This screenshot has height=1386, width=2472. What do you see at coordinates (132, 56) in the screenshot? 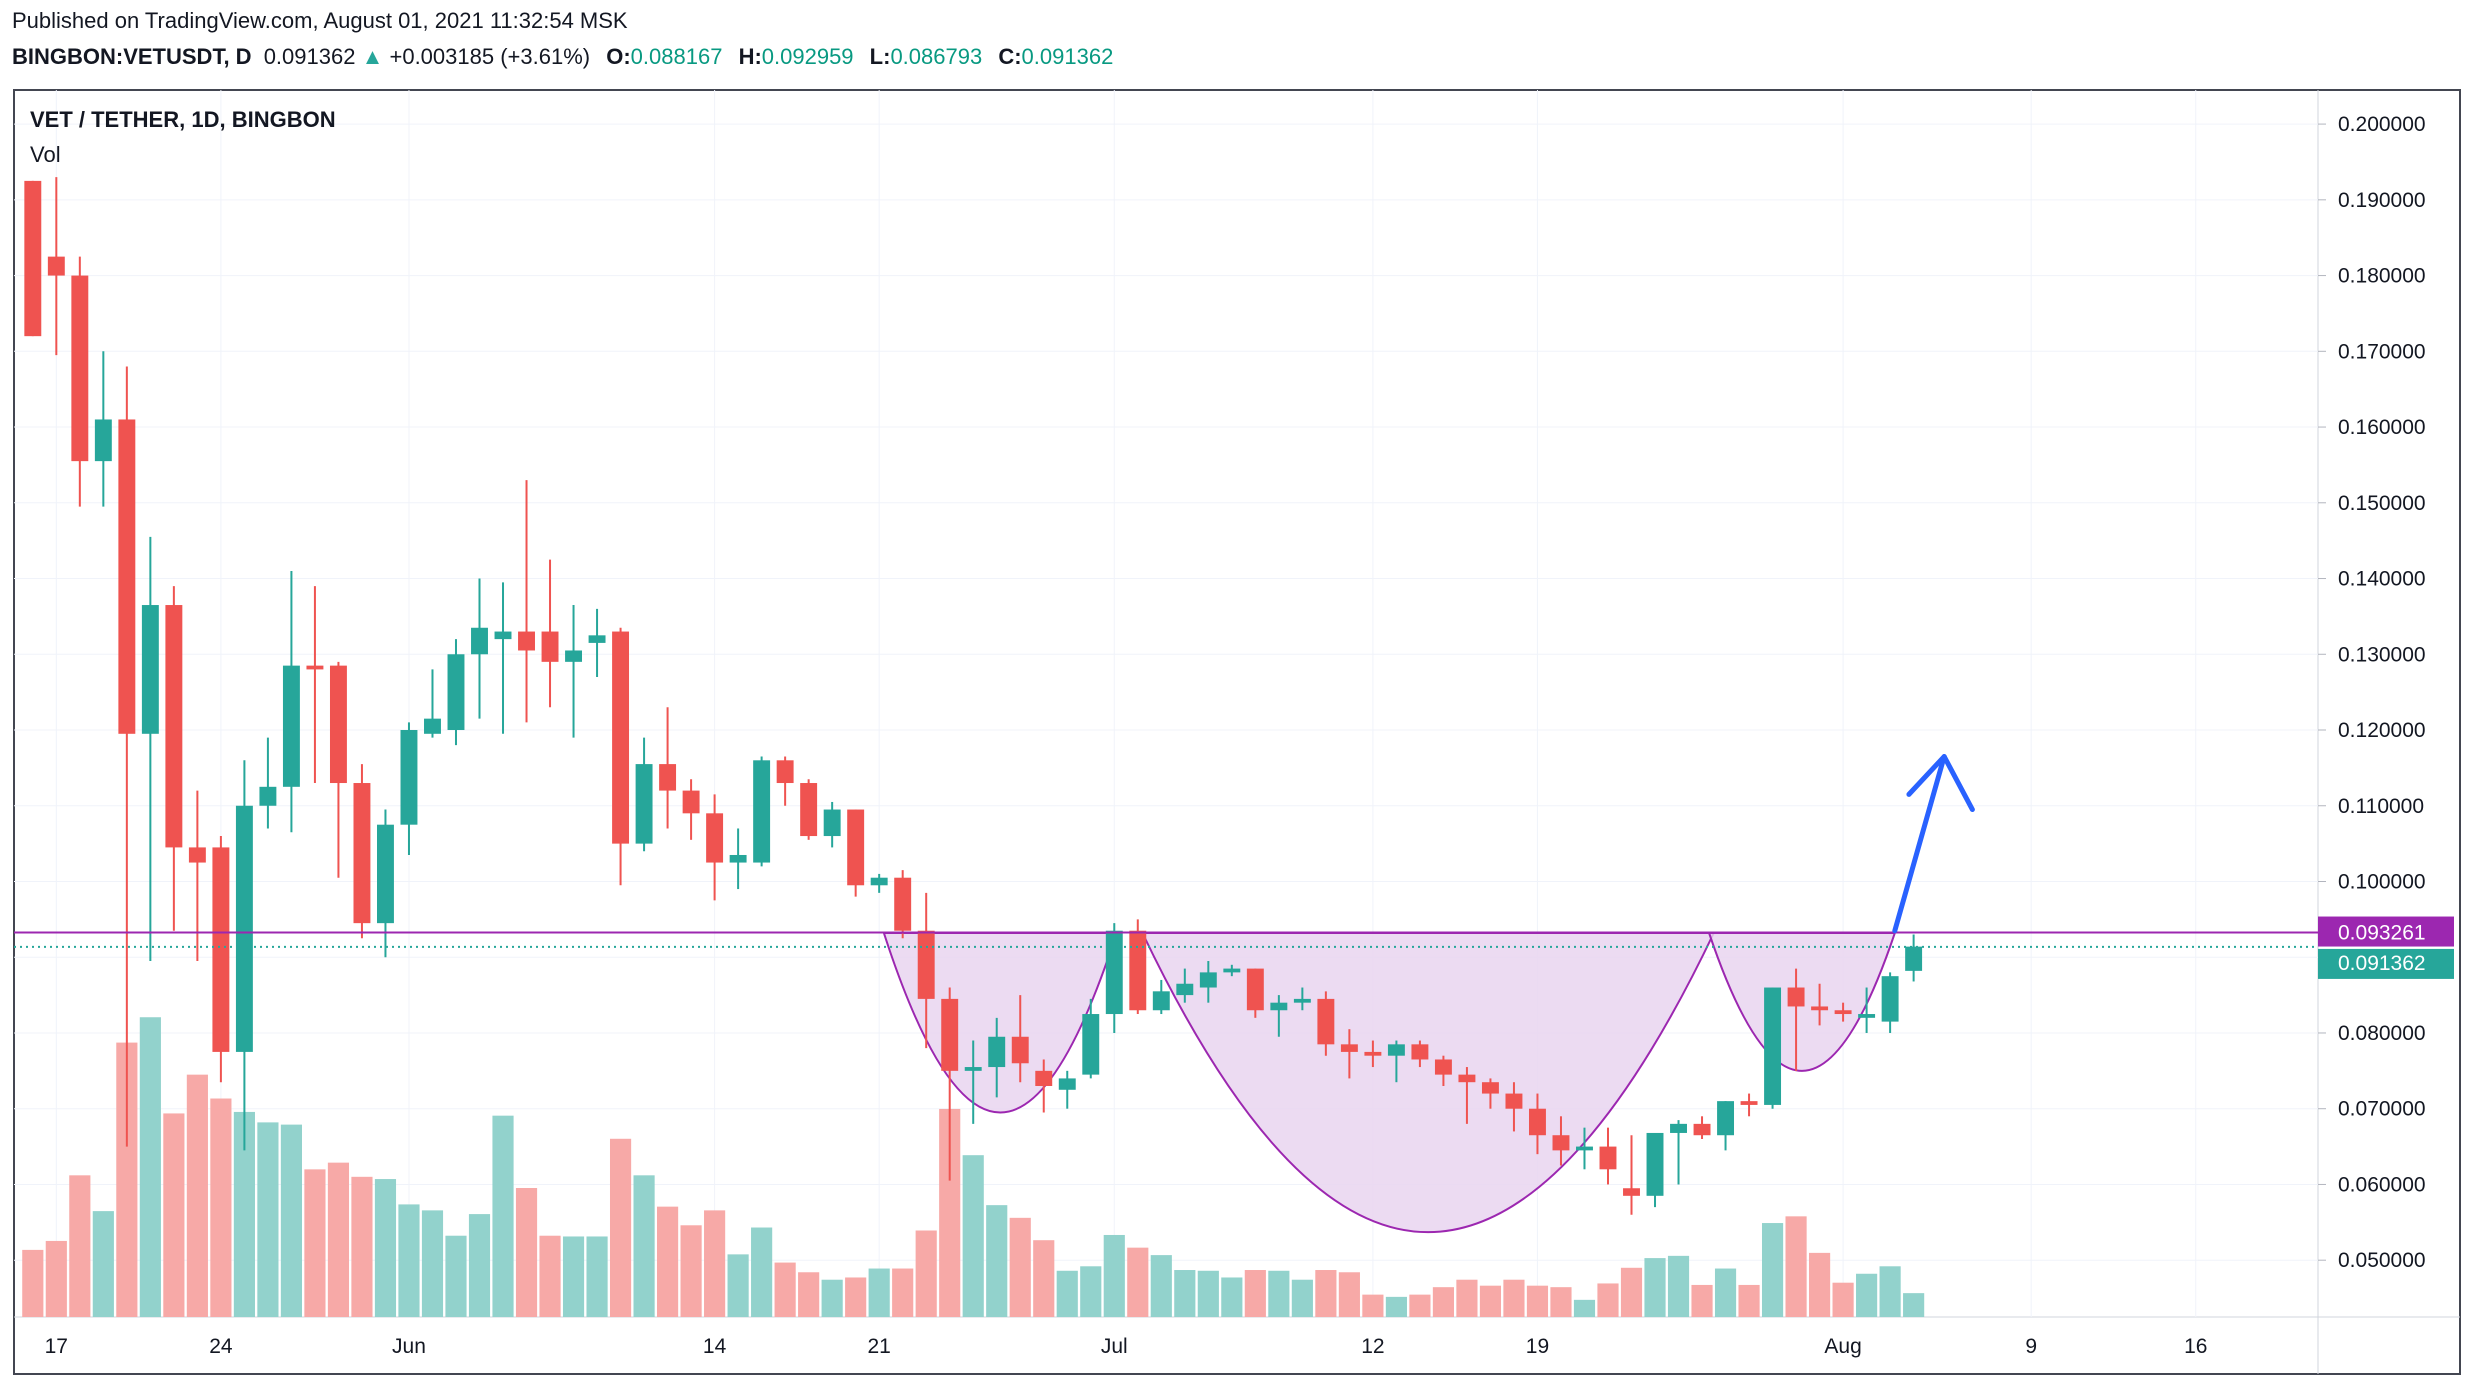
I see `symbol-name: BINGBON:VETUSDT, D` at bounding box center [132, 56].